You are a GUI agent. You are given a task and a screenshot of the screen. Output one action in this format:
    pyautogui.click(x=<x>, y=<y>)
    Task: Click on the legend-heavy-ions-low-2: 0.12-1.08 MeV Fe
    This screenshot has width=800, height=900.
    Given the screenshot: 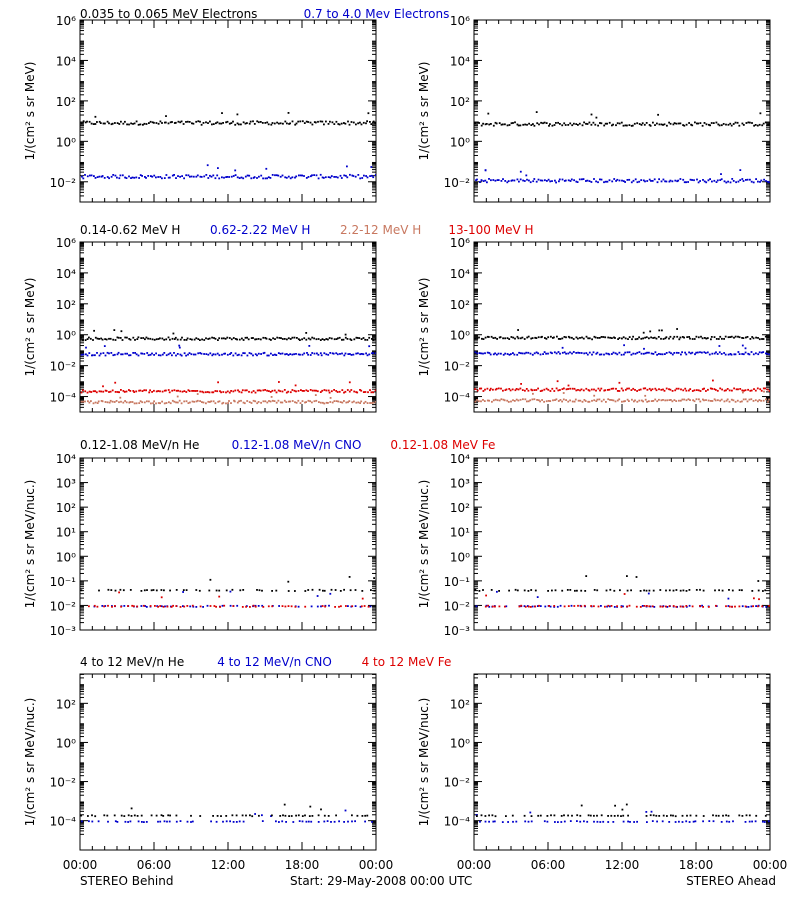 What is the action you would take?
    pyautogui.click(x=442, y=445)
    